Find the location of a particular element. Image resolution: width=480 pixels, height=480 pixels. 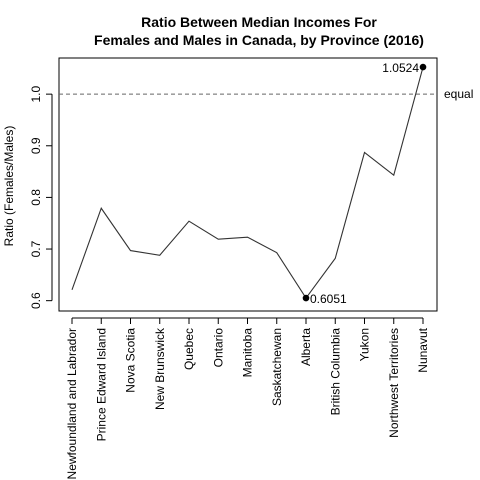

data-label-alberta: 0.6051 is located at coordinates (328, 299).